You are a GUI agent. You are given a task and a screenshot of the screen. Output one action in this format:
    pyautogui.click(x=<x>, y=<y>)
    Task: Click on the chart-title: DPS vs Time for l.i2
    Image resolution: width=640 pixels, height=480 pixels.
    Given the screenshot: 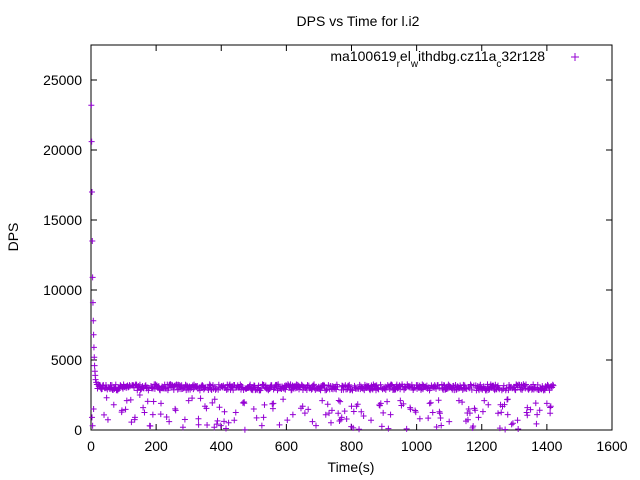 What is the action you would take?
    pyautogui.click(x=358, y=21)
    